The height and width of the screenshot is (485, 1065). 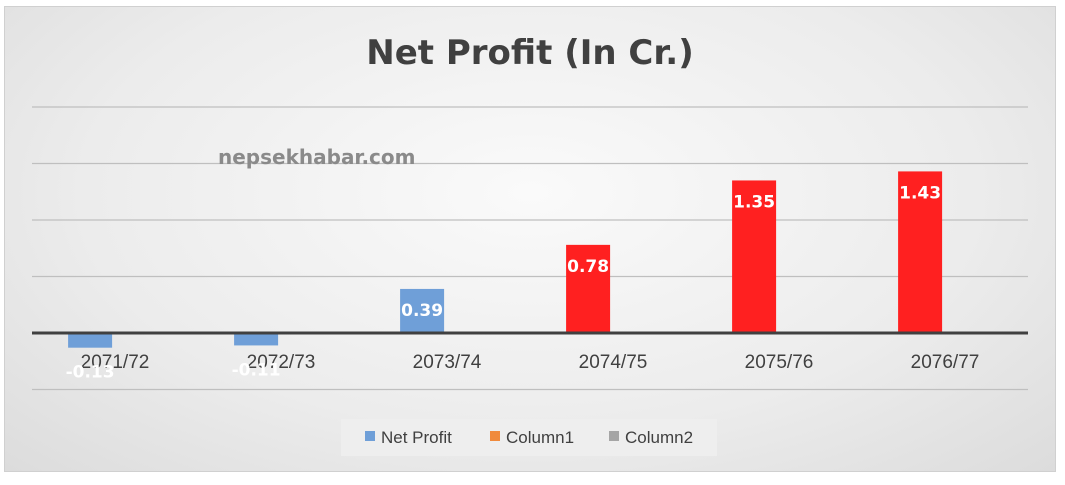 I want to click on data-label: 0.78, so click(x=588, y=267).